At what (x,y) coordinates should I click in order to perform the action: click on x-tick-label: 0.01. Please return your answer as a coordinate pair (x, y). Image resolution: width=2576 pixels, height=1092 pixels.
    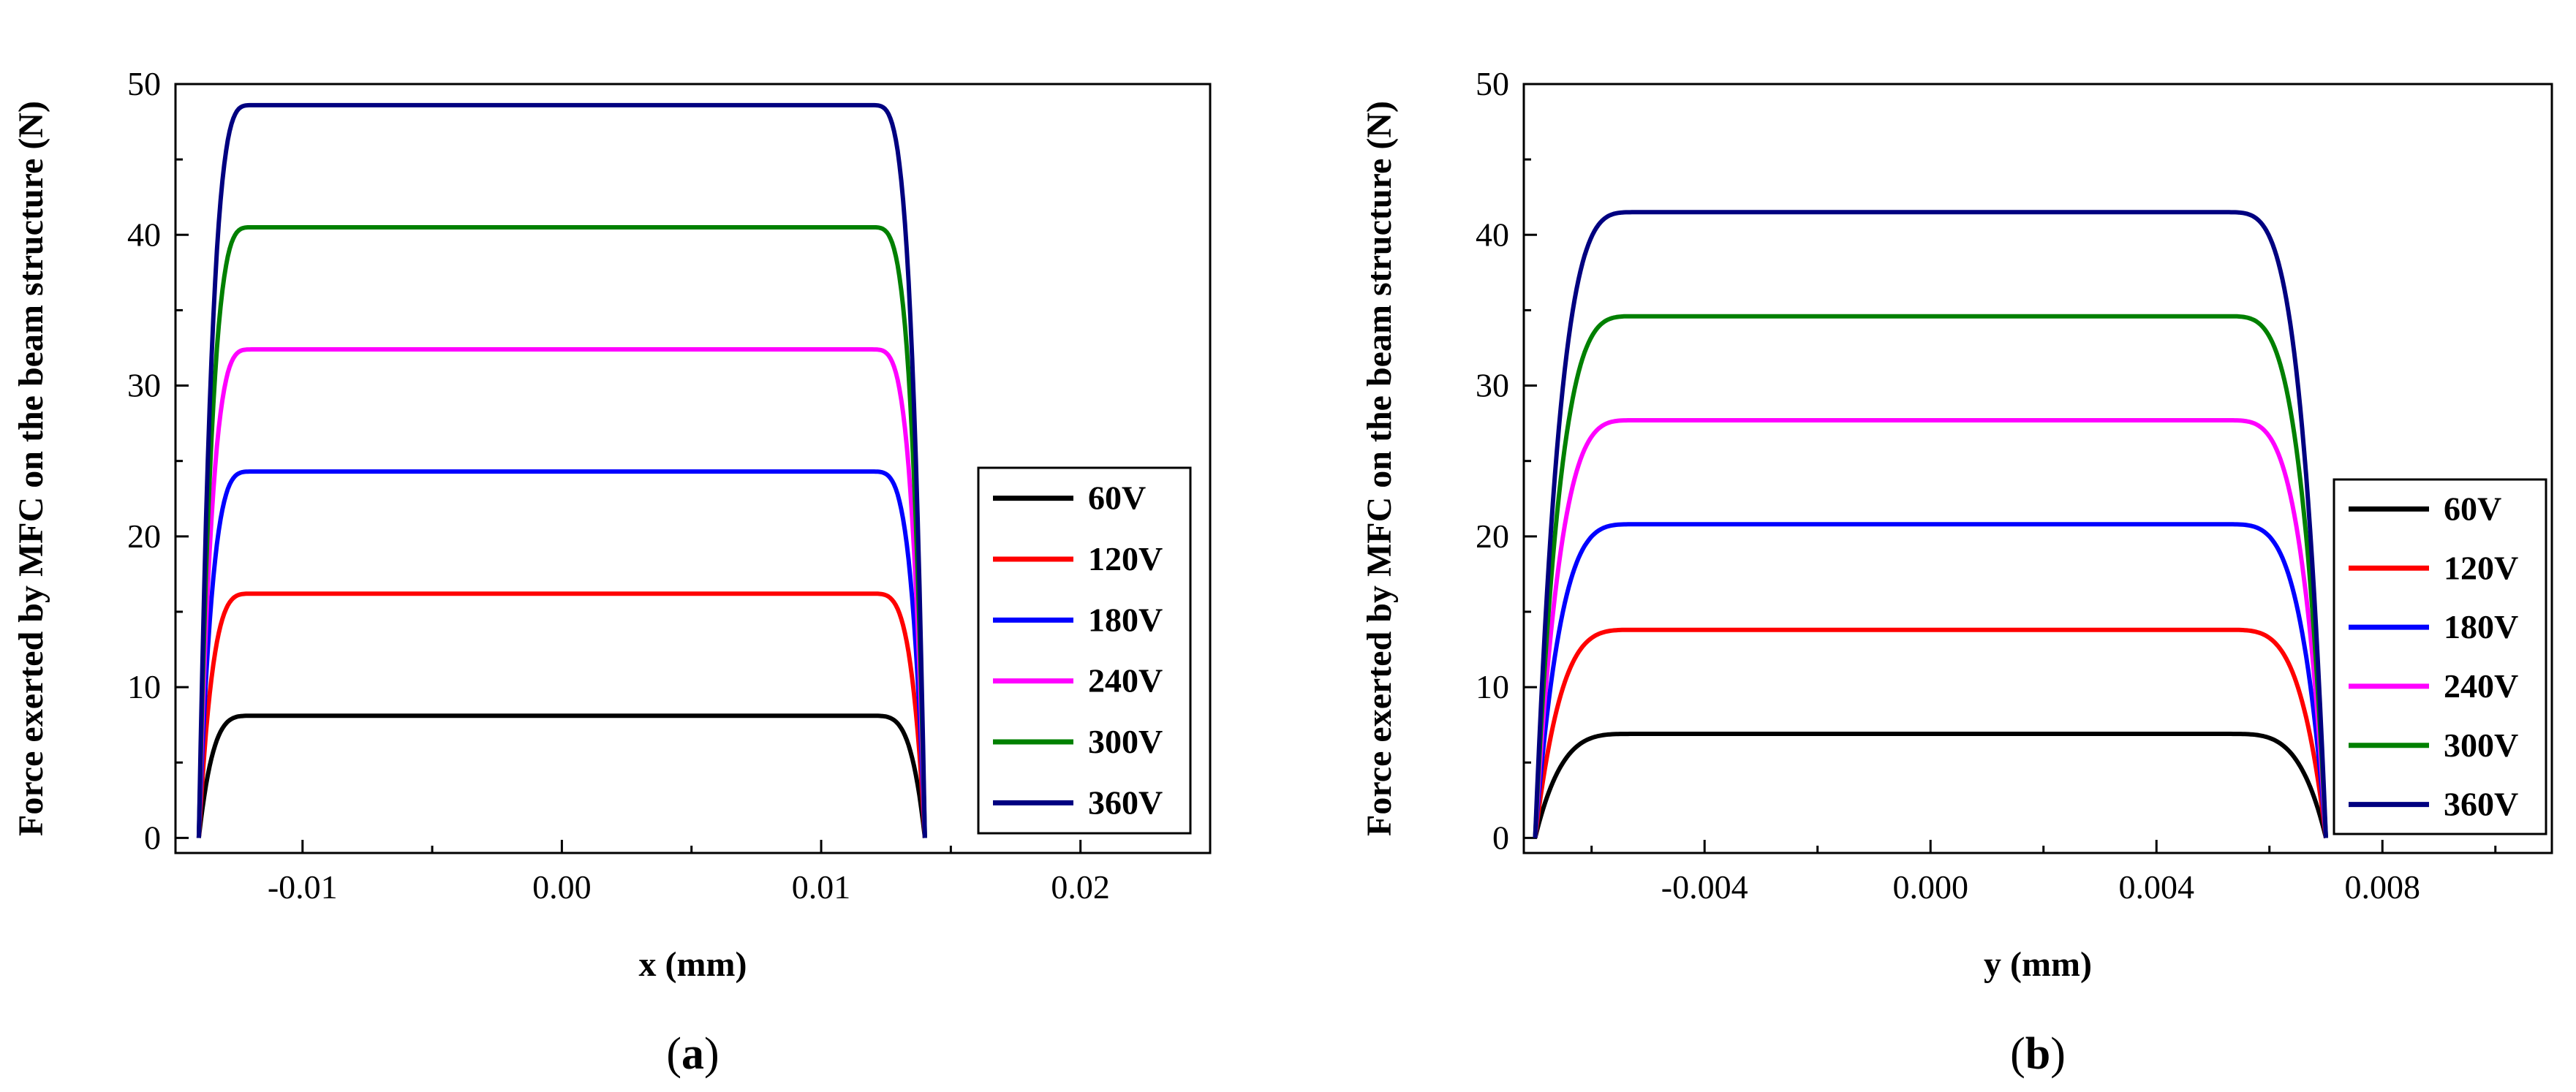
    Looking at the image, I should click on (821, 887).